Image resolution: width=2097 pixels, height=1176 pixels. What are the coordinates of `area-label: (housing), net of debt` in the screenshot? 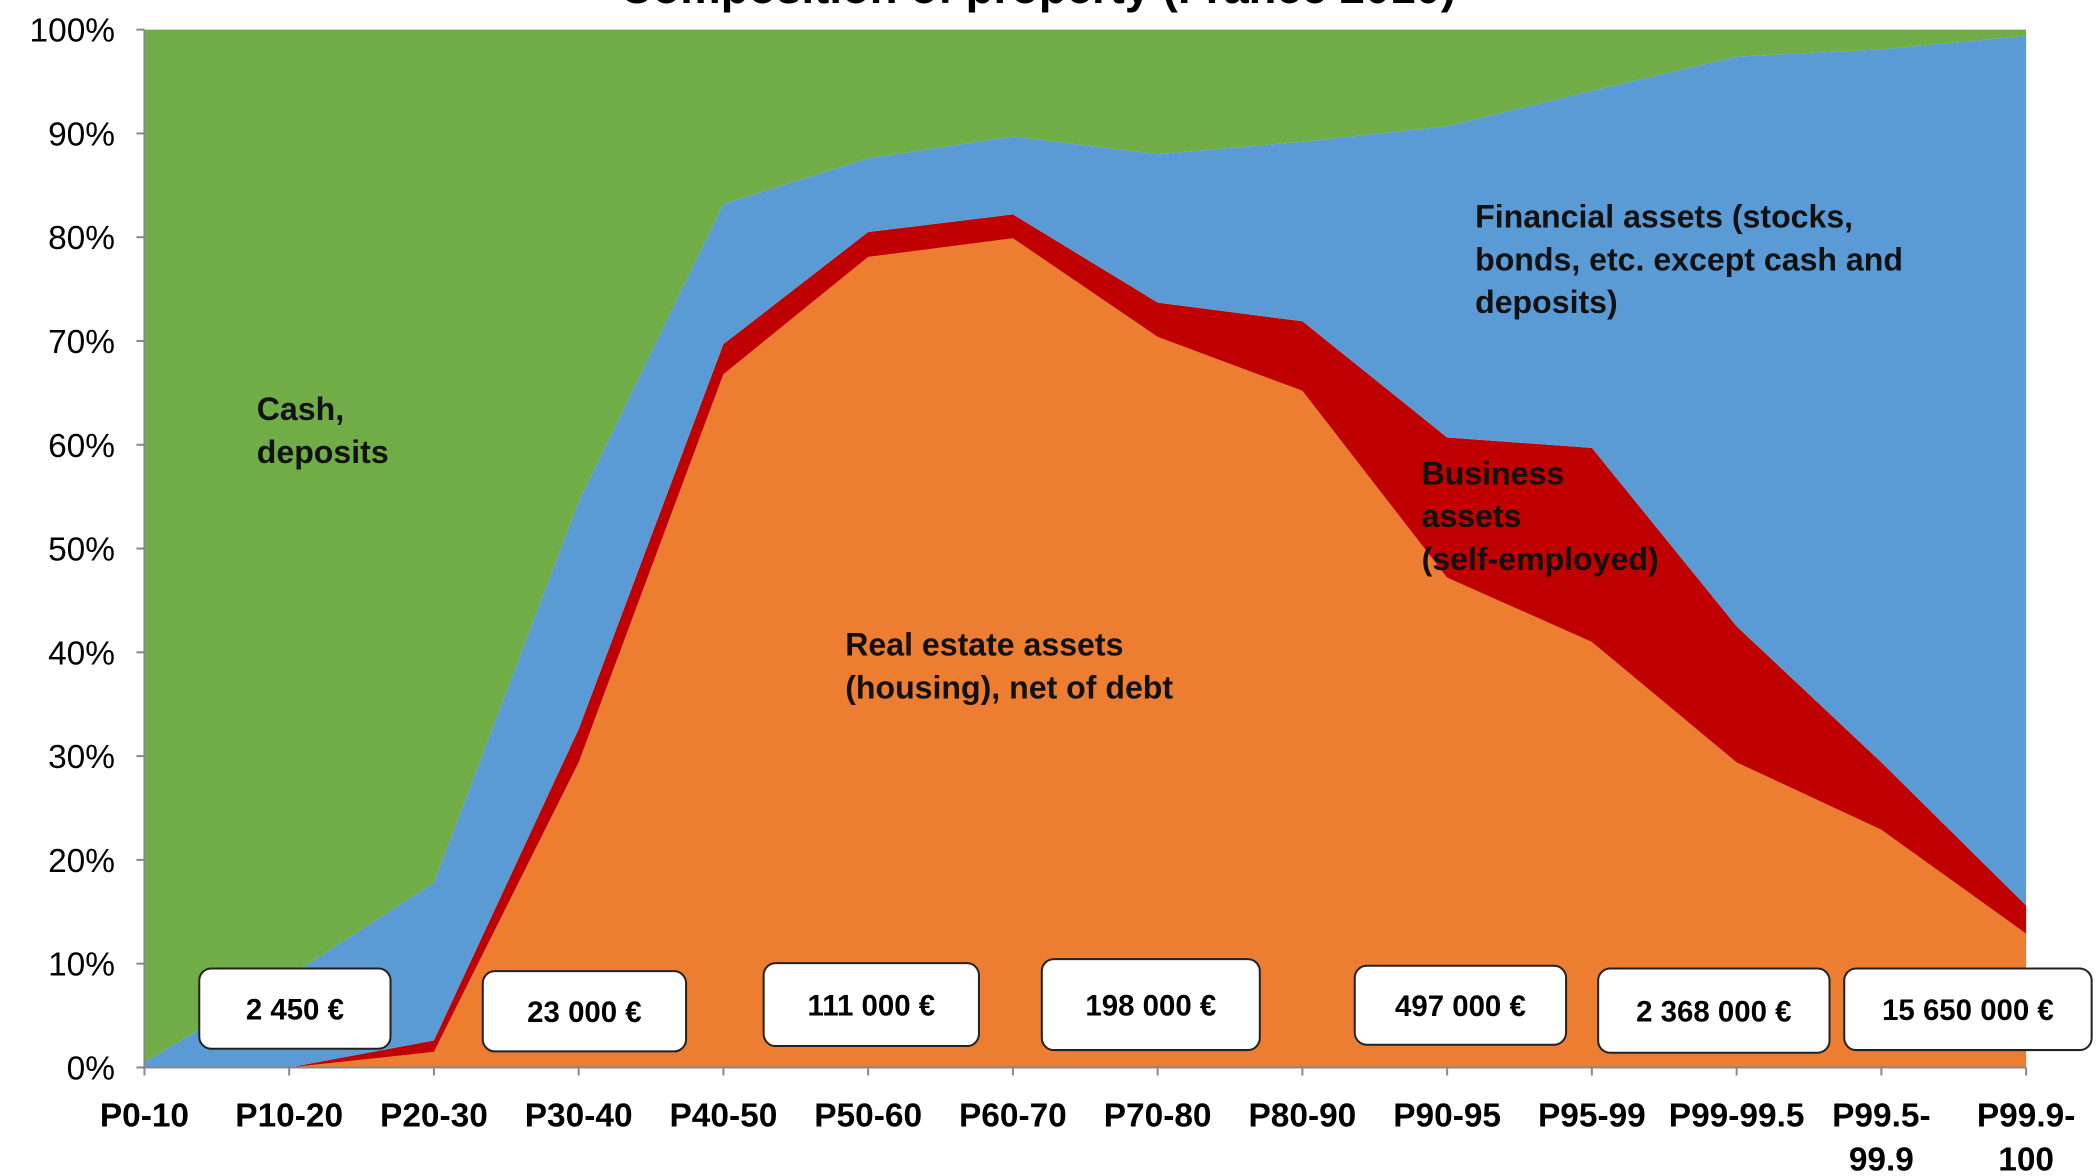 It's located at (1009, 687).